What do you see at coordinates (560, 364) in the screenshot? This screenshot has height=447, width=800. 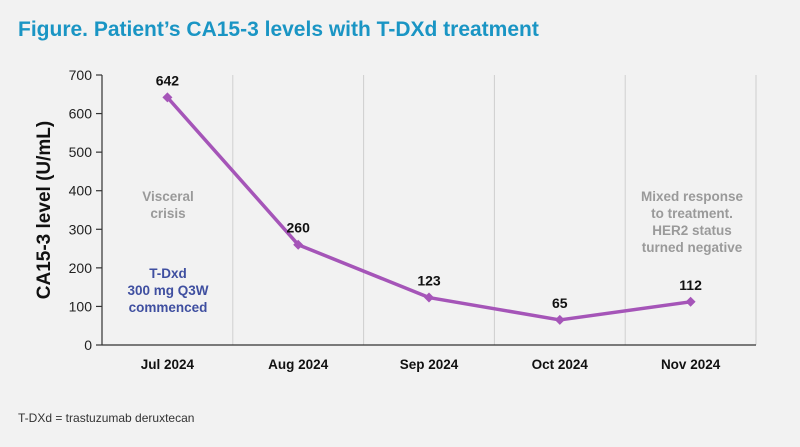 I see `x-tick-label: Oct 2024` at bounding box center [560, 364].